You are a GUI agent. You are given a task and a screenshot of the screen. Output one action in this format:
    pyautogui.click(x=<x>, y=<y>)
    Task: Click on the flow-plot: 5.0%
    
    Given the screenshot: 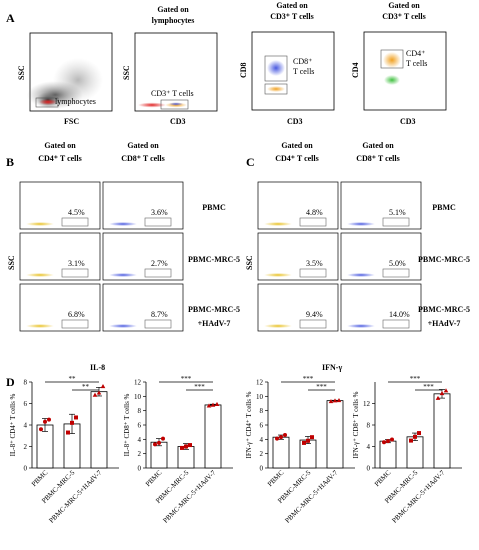 What is the action you would take?
    pyautogui.click(x=381, y=256)
    